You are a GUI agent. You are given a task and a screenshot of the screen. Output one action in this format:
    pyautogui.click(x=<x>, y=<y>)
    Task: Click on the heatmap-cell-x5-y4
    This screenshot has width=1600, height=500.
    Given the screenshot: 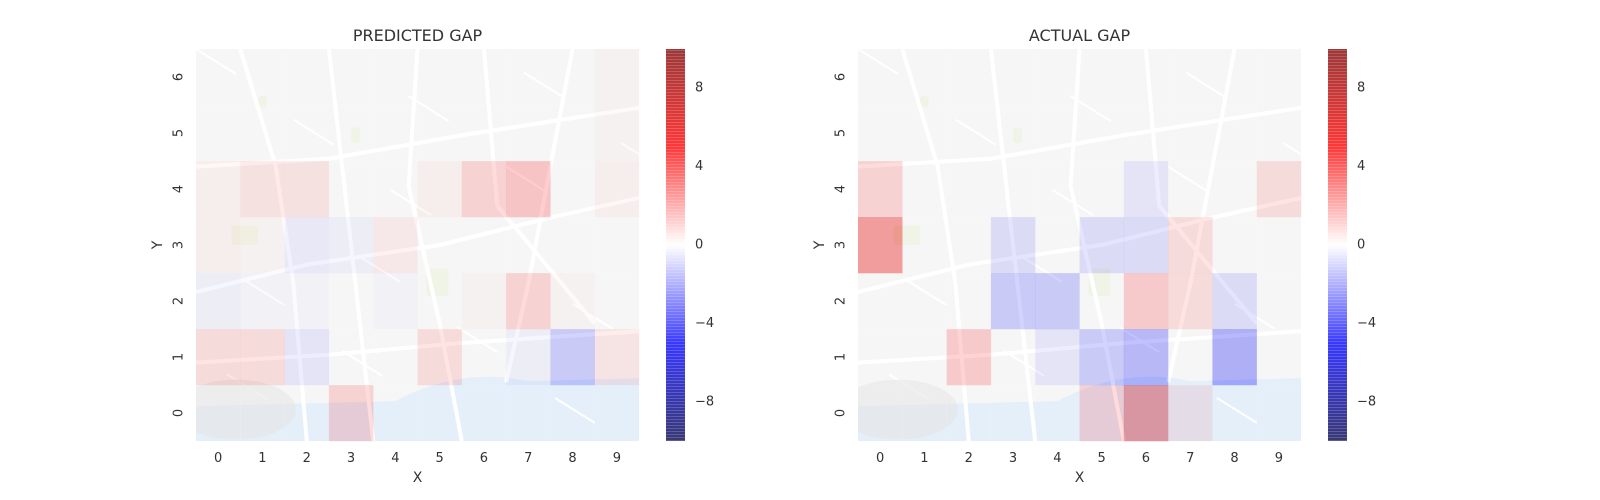 What is the action you would take?
    pyautogui.click(x=1102, y=189)
    